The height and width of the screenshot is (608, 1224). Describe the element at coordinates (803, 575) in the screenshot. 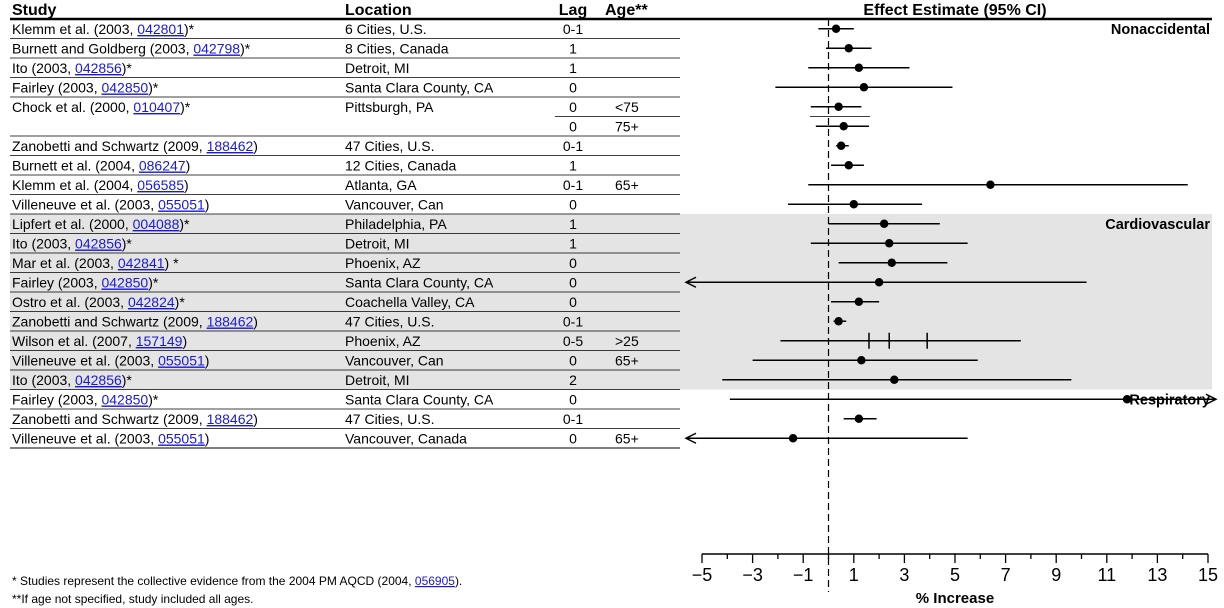

I see `x-tick-label: −1` at that location.